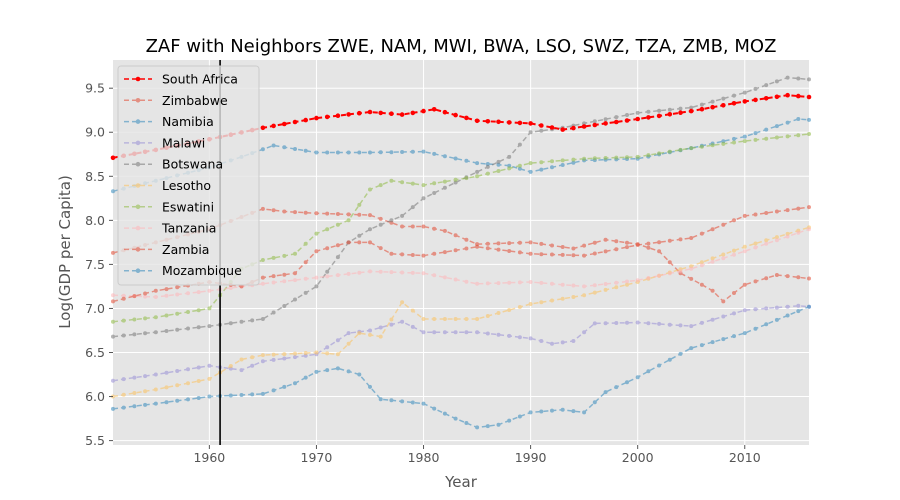 Image resolution: width=900 pixels, height=500 pixels. Describe the element at coordinates (192, 164) in the screenshot. I see `legend-label: Botswana` at that location.